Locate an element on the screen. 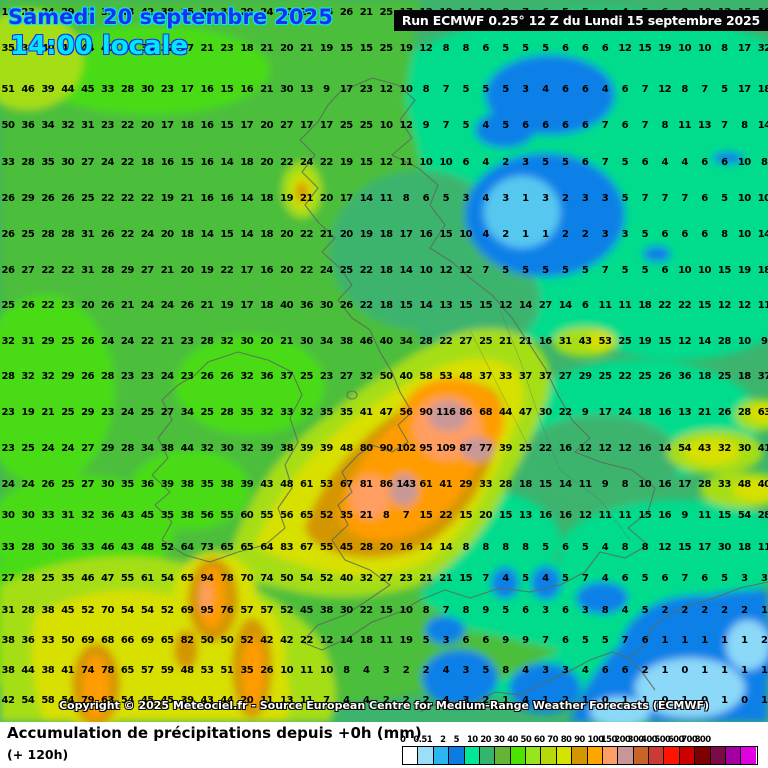 The width and height of the screenshot is (768, 768). grid-value: 39 is located at coordinates (107, 12).